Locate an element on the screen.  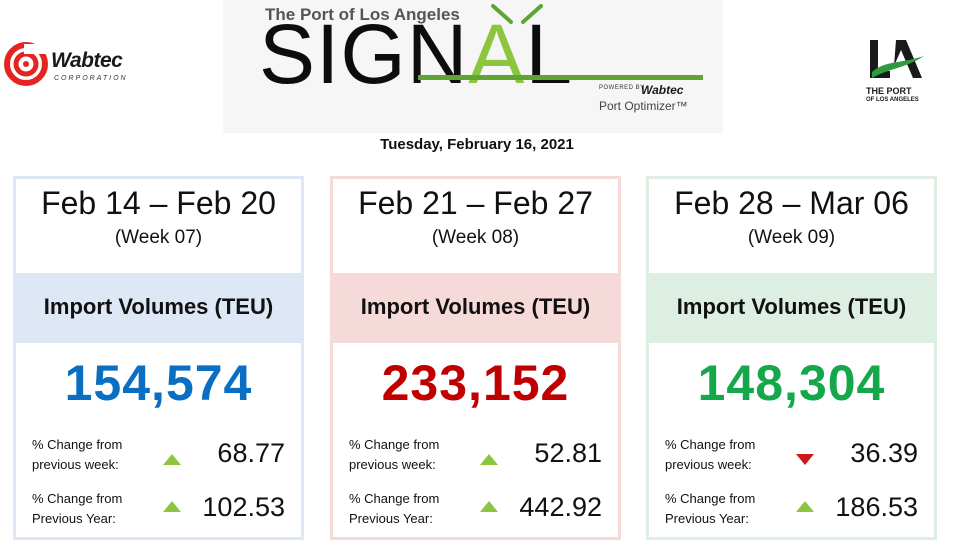
powered-brand: Wabtec is located at coordinates (662, 90).